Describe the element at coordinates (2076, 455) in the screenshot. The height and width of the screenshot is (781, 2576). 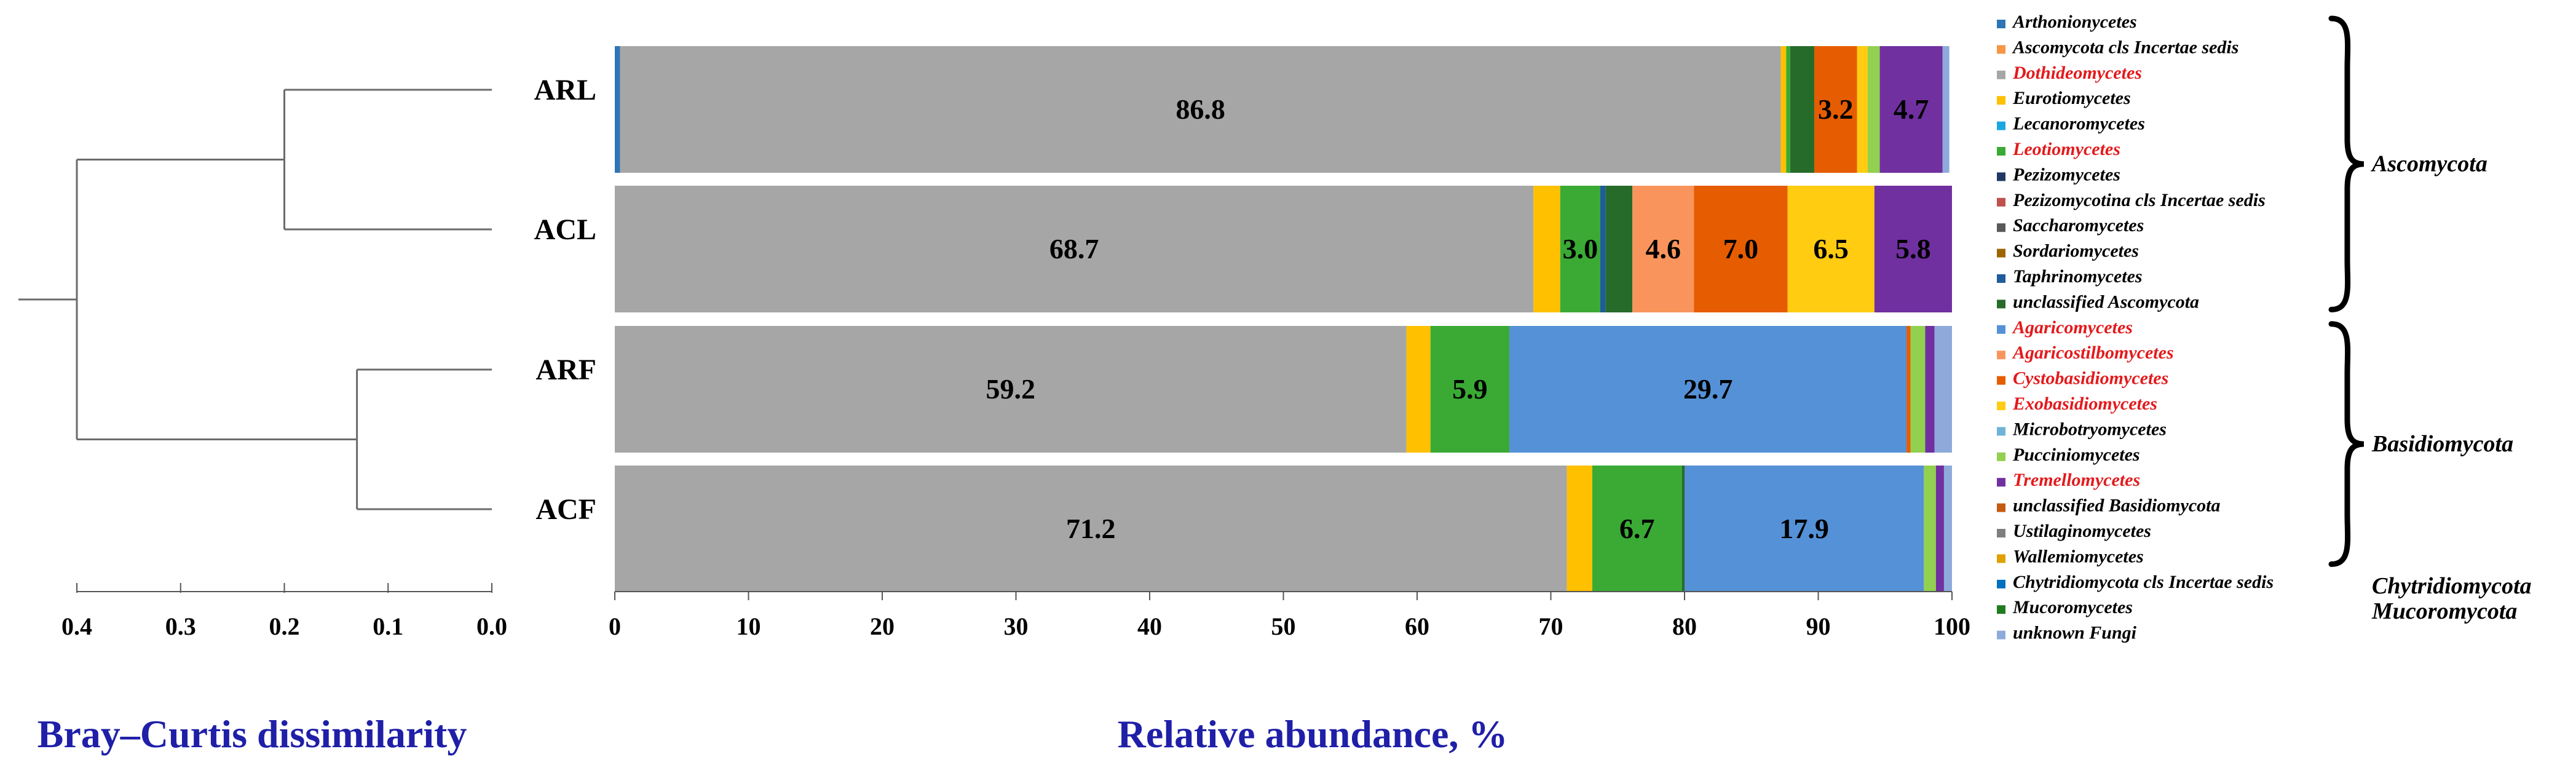
I see `legend-label-pucciniomycetes: Pucciniomycetes` at that location.